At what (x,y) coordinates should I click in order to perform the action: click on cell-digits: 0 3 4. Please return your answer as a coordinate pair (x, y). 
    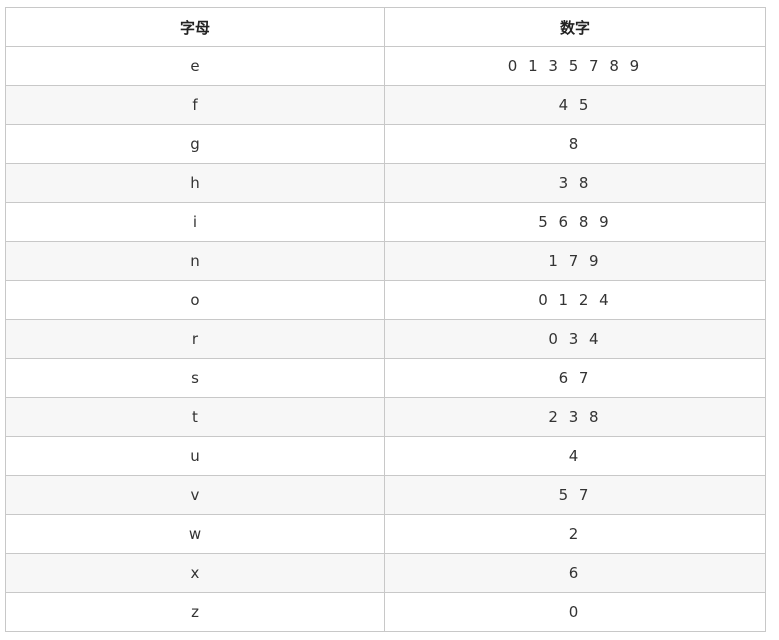
    Looking at the image, I should click on (575, 339).